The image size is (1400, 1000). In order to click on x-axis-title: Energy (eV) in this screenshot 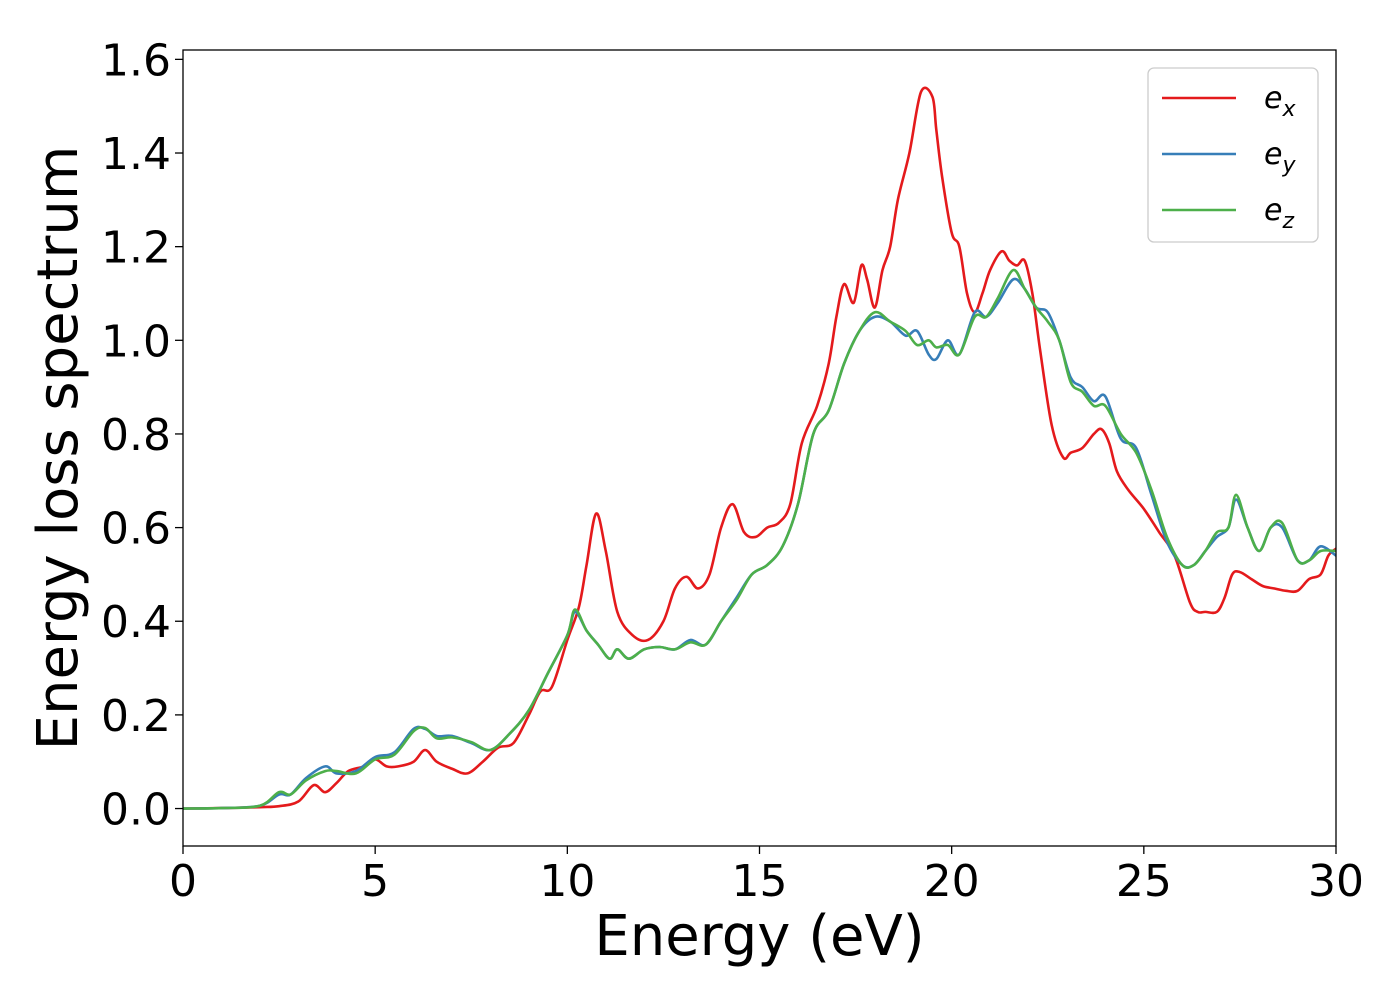, I will do `click(759, 936)`.